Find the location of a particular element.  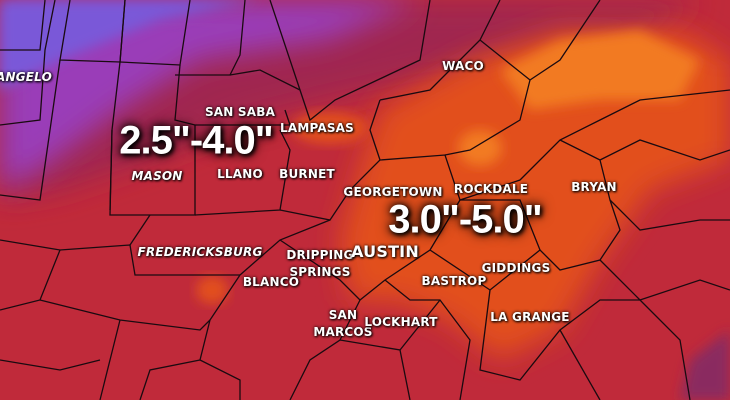

place-label-la-grange: LA GRANGE is located at coordinates (530, 317).